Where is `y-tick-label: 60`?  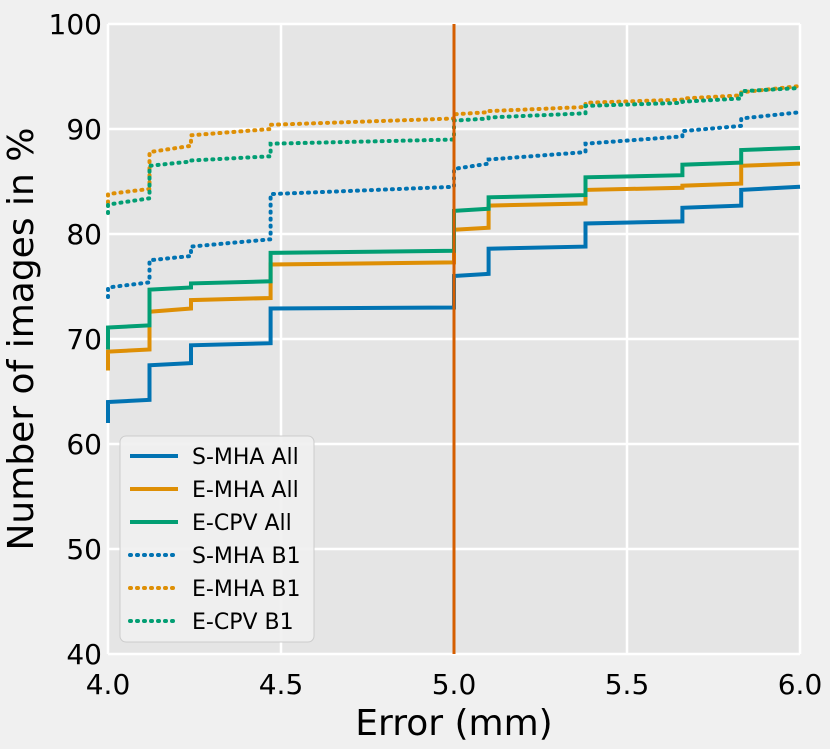
y-tick-label: 60 is located at coordinates (84, 444).